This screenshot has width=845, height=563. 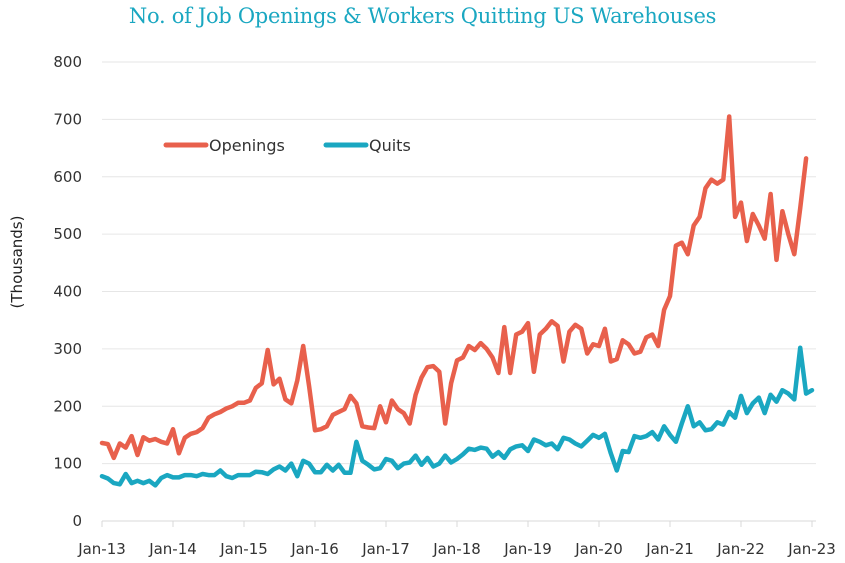 What do you see at coordinates (243, 549) in the screenshot?
I see `x-tick-label: Jan-15` at bounding box center [243, 549].